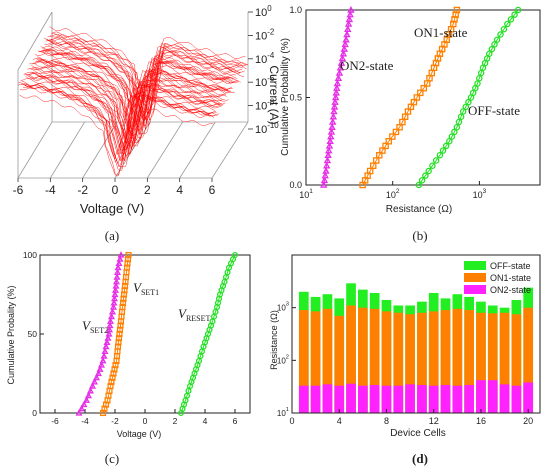 This screenshot has height=472, width=550. I want to click on legend-label: ON1-state, so click(510, 278).